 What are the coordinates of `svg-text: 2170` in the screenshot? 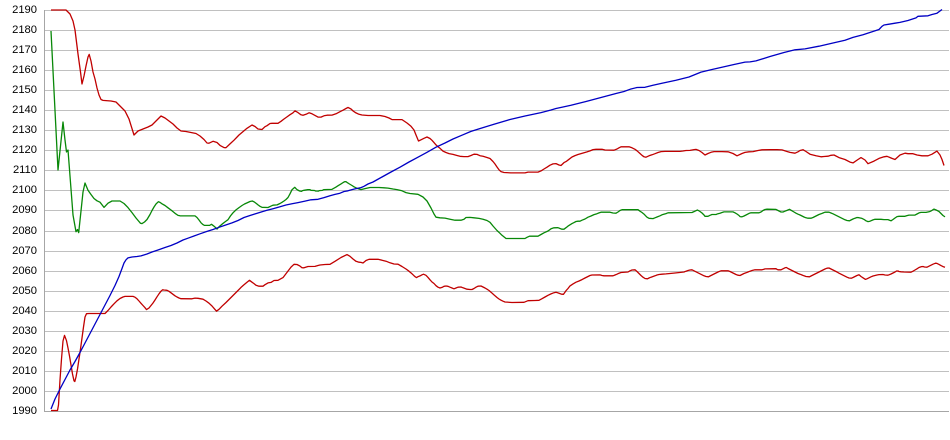 It's located at (24, 50).